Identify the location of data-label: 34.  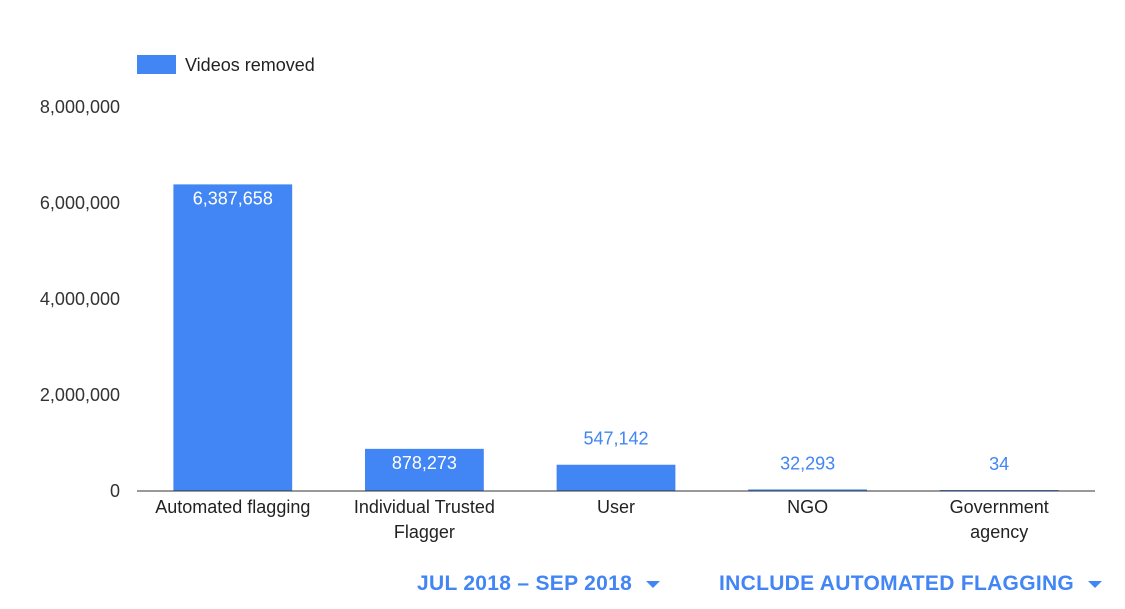
(999, 464).